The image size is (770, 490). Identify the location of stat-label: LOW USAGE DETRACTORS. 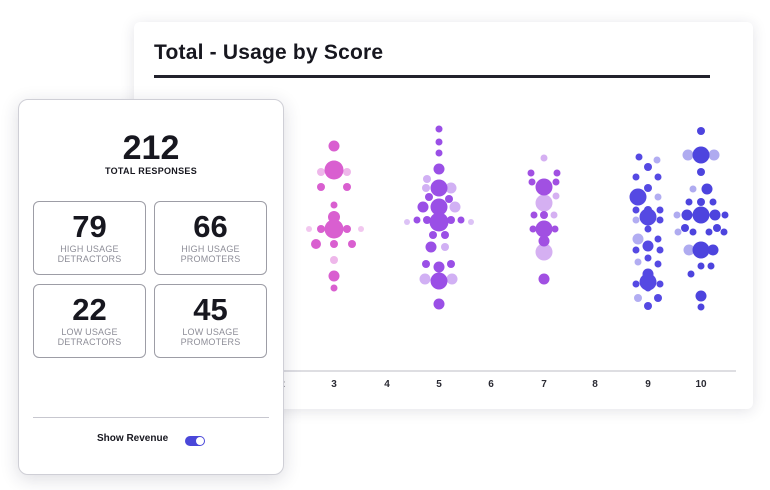
(89, 337).